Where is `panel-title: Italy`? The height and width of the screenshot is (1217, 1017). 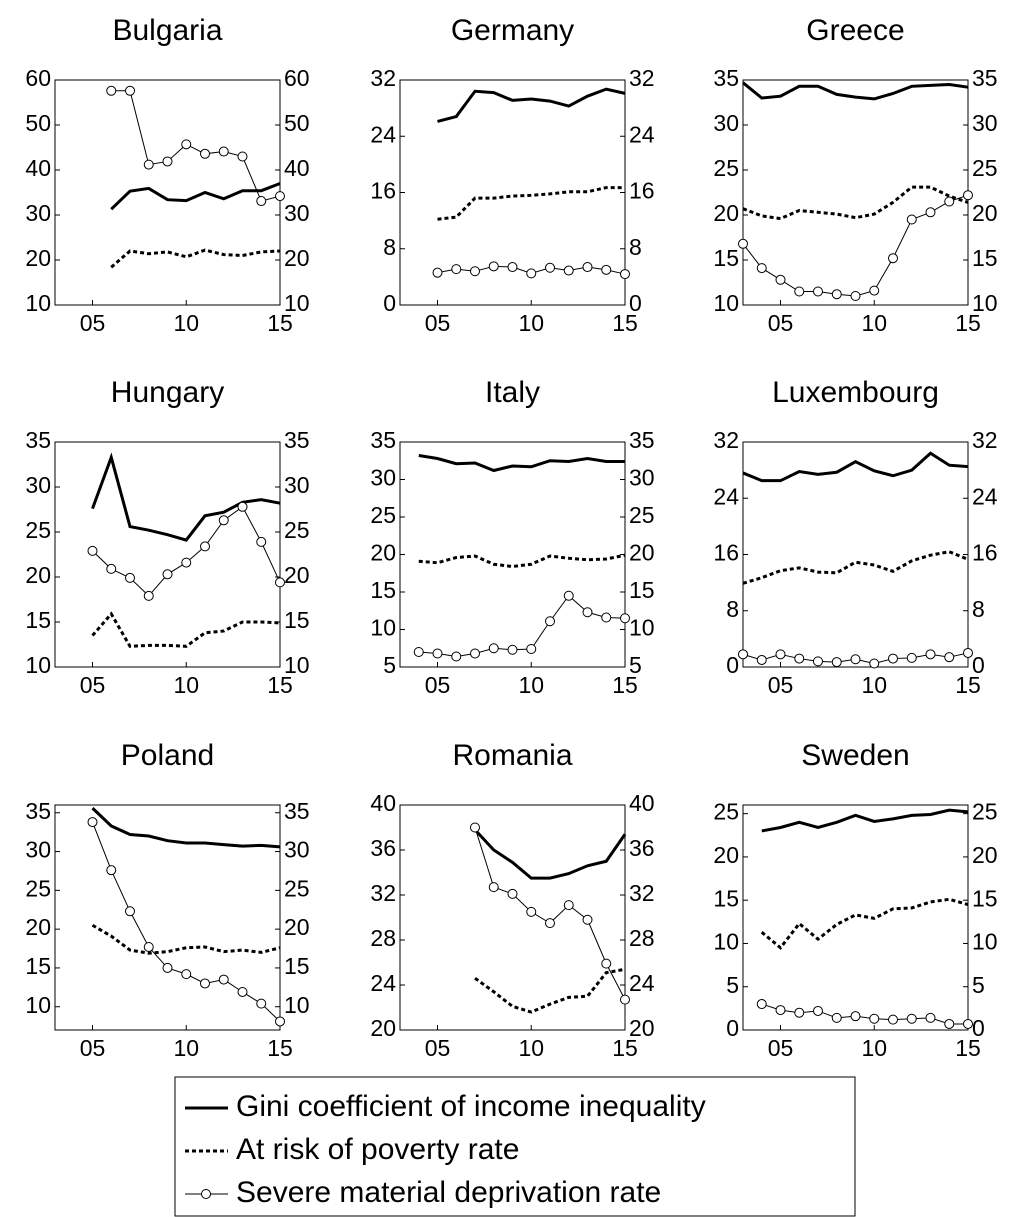 panel-title: Italy is located at coordinates (512, 392).